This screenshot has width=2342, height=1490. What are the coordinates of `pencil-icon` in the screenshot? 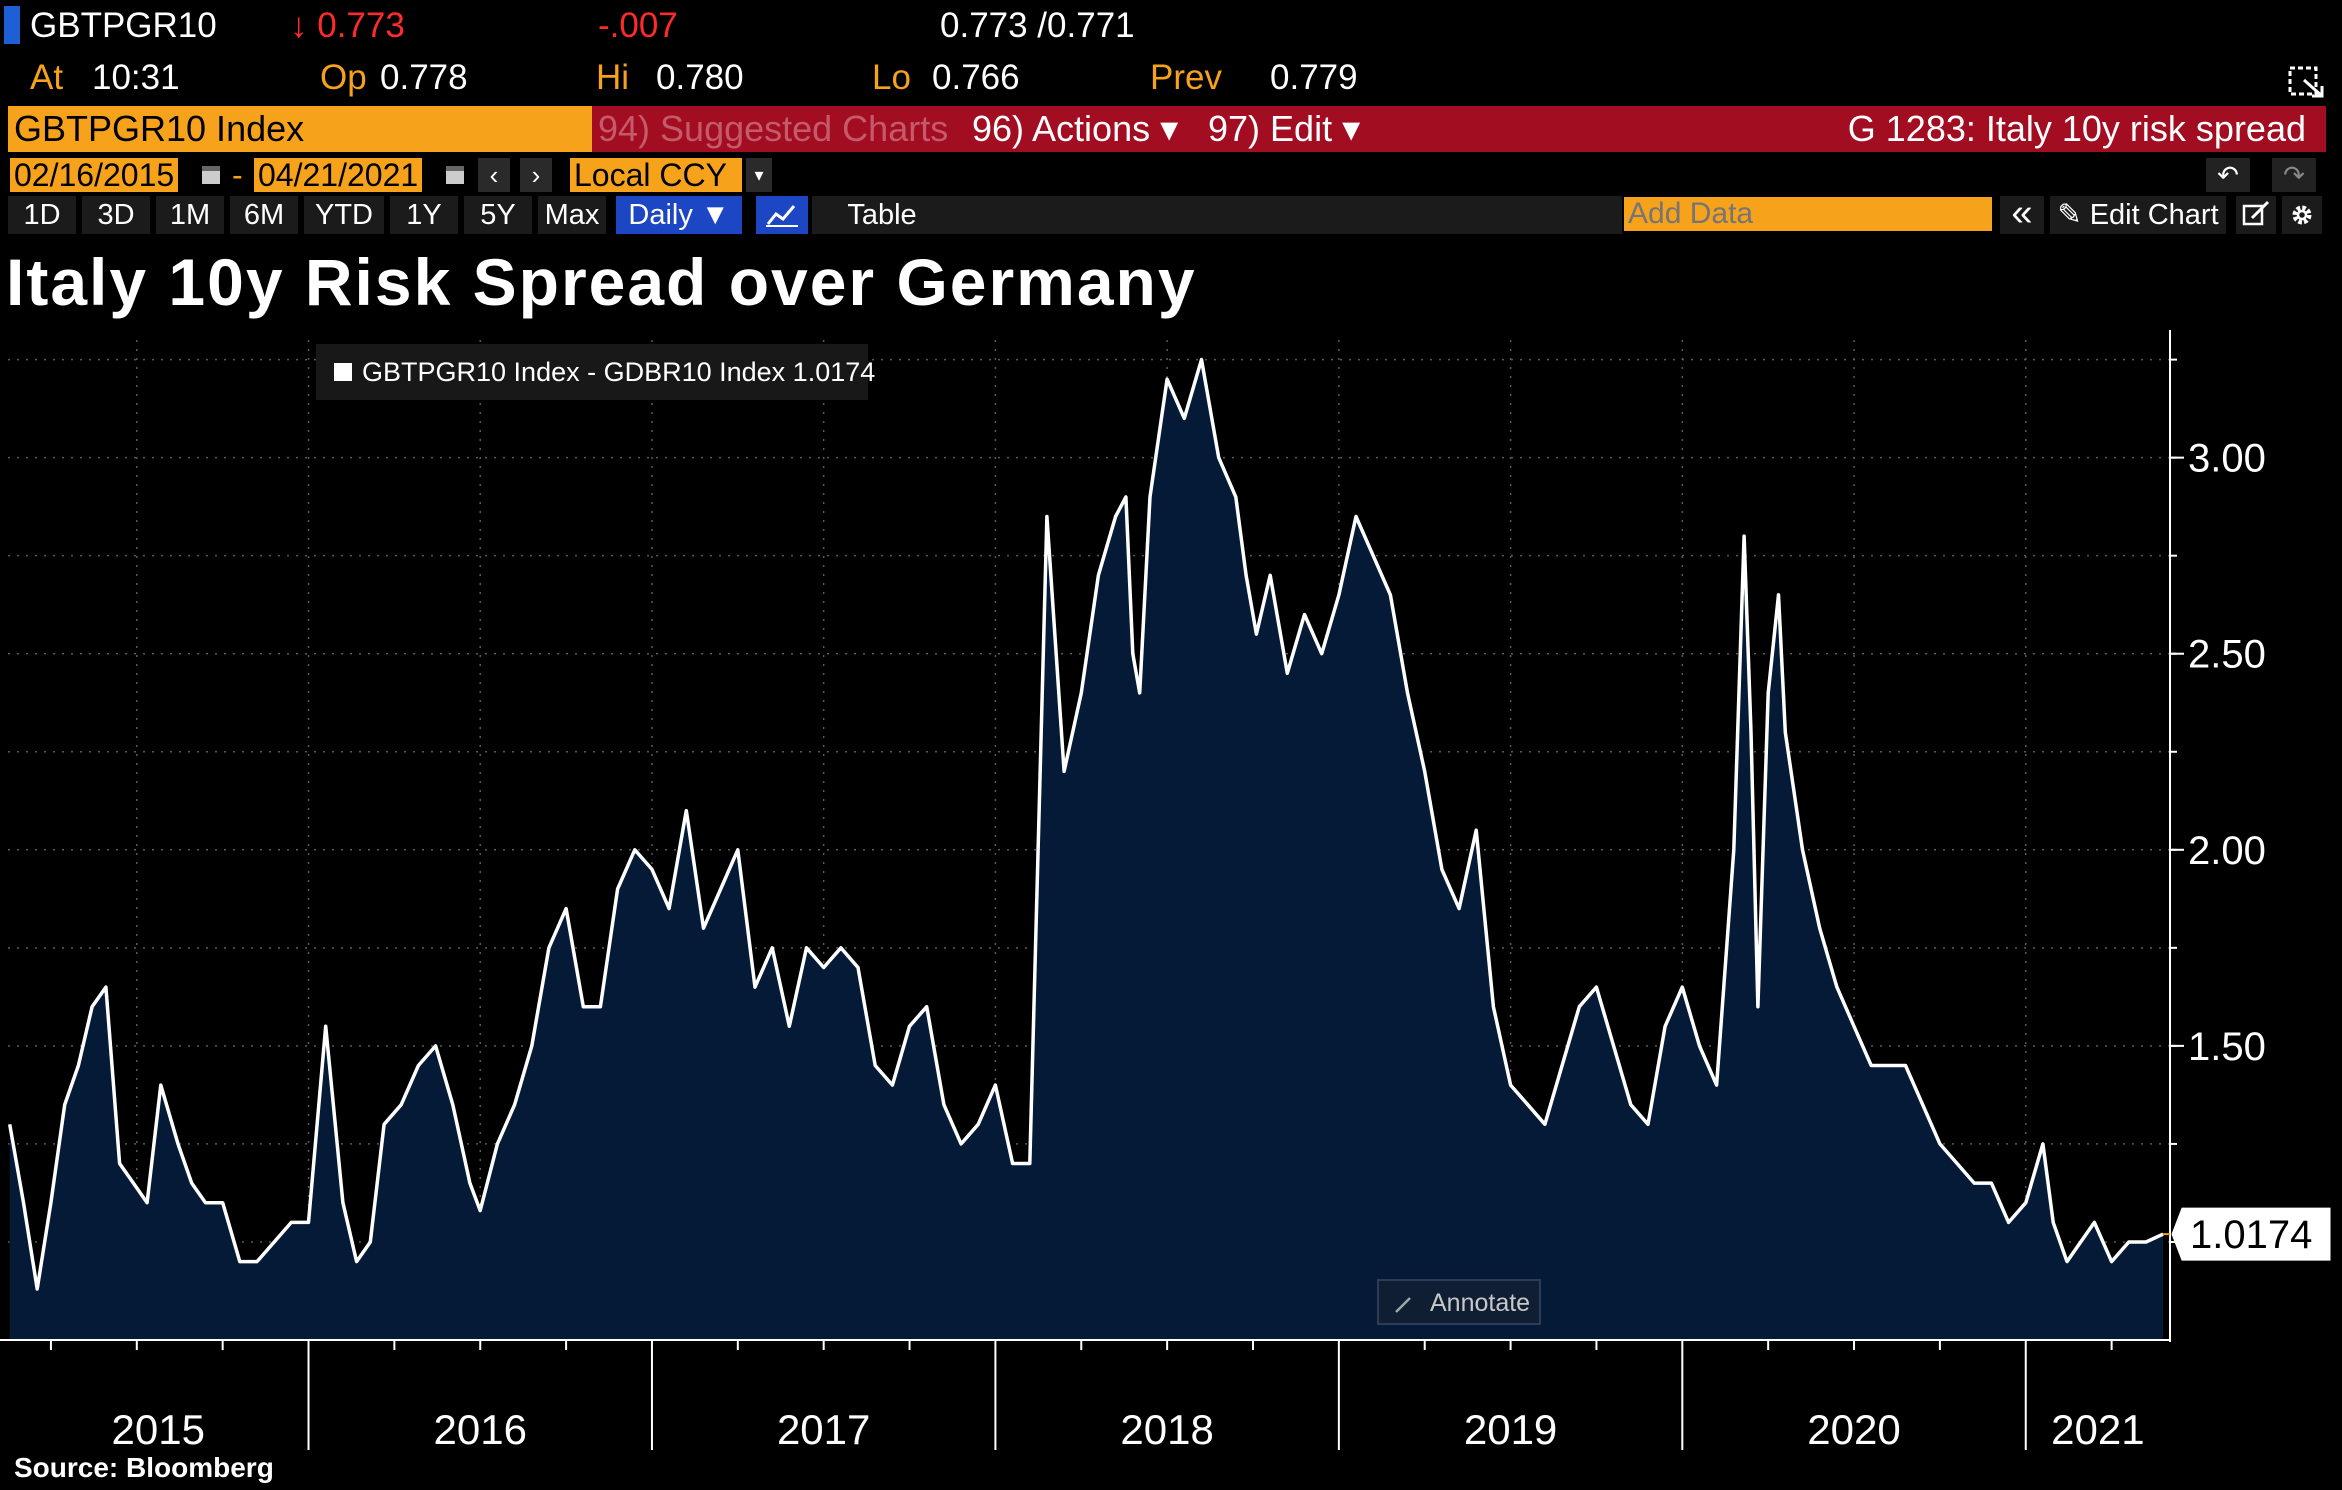 It's located at (1403, 1305).